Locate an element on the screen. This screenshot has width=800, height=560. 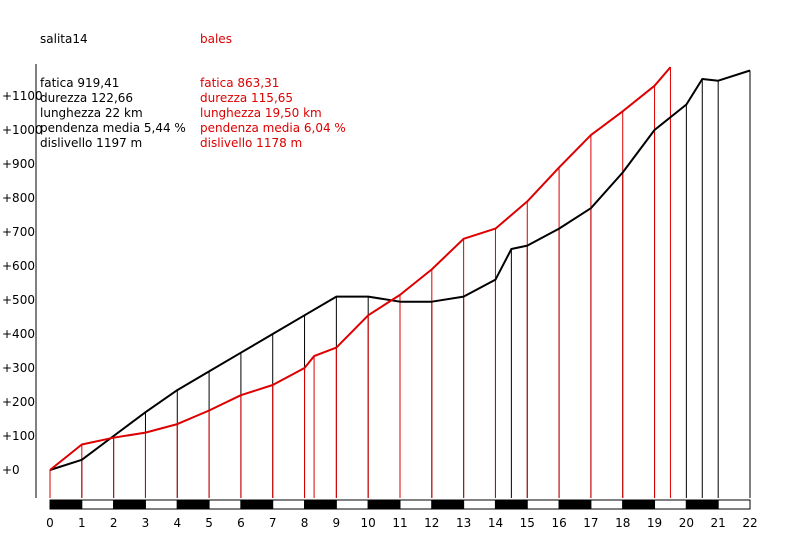
x-tick-label: 6 is located at coordinates (241, 523).